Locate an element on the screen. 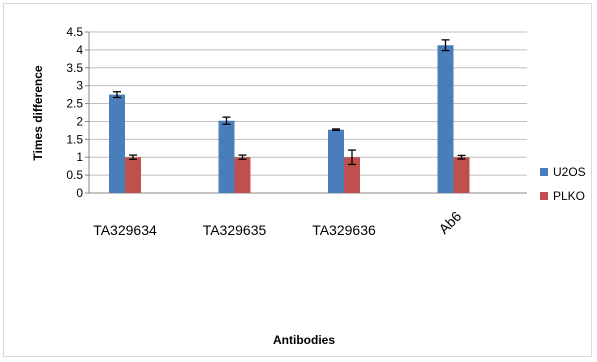 The image size is (597, 362). y-axis-title: Times difference is located at coordinates (38, 112).